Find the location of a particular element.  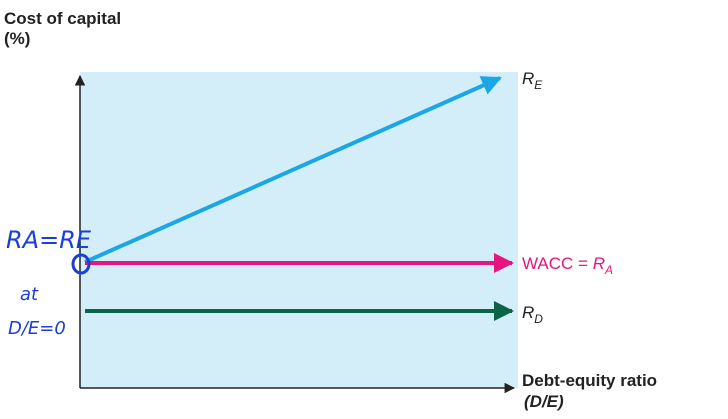

label-sub: A is located at coordinates (608, 270).